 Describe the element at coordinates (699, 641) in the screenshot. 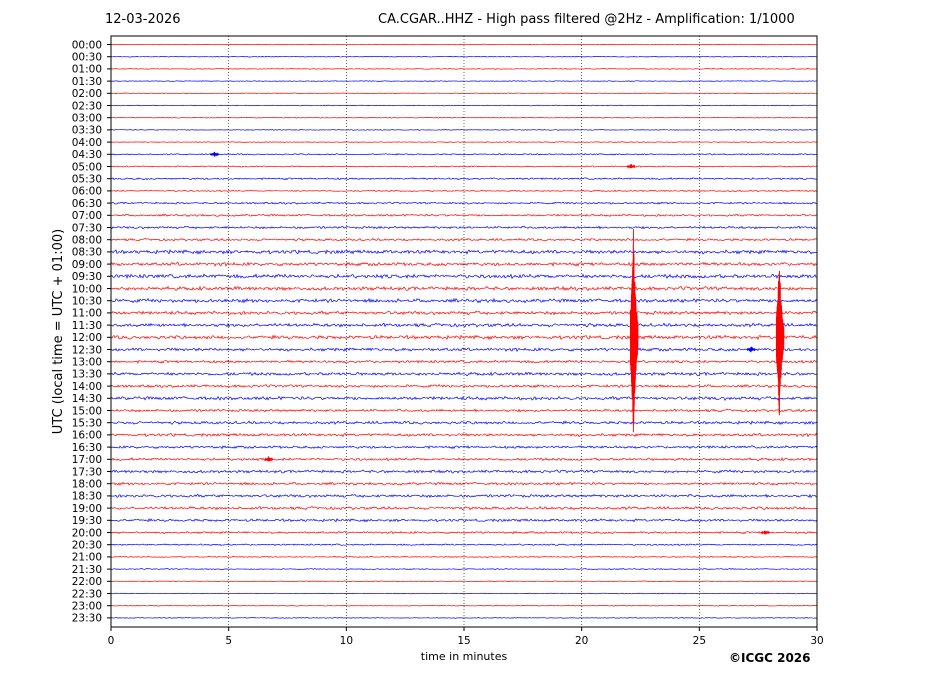

I see `x-tick-label: 25` at that location.